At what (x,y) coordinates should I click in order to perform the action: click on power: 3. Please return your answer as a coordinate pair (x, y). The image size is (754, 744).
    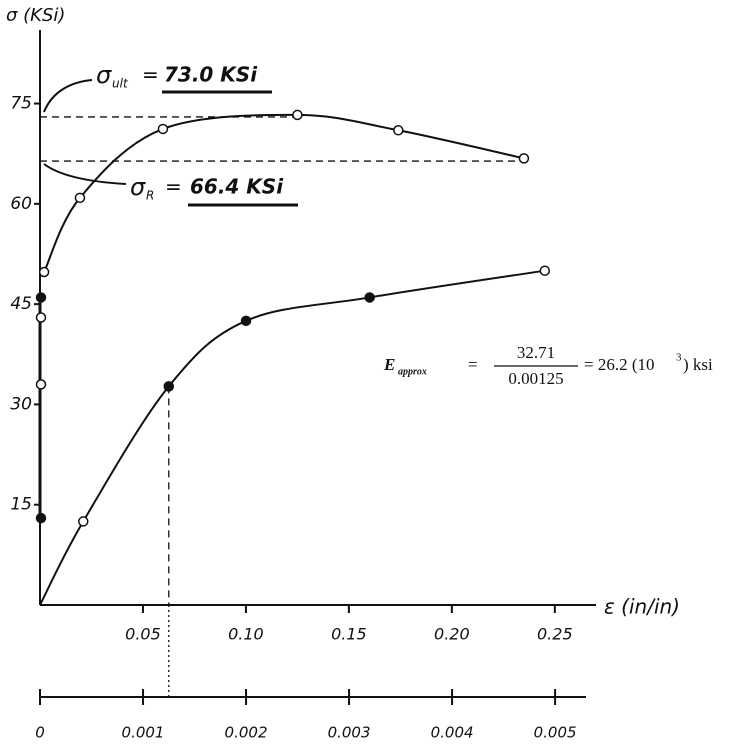
    Looking at the image, I should click on (679, 358).